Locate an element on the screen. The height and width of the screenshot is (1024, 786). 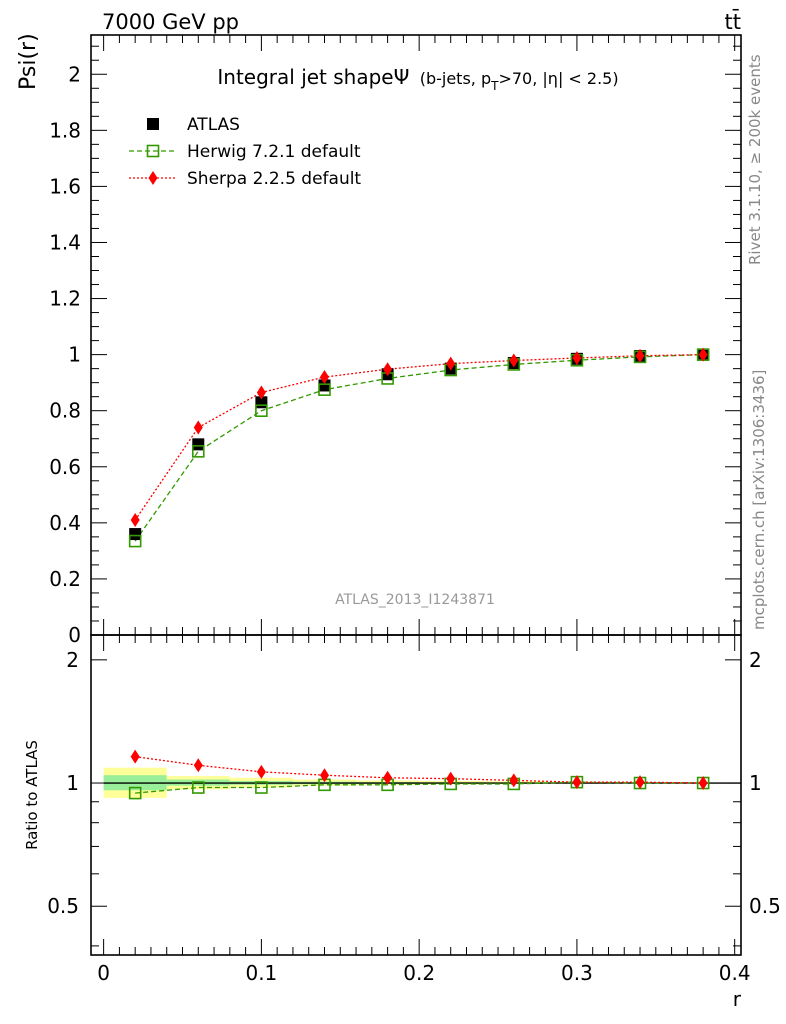
x-tick-label: 0 is located at coordinates (103, 973).